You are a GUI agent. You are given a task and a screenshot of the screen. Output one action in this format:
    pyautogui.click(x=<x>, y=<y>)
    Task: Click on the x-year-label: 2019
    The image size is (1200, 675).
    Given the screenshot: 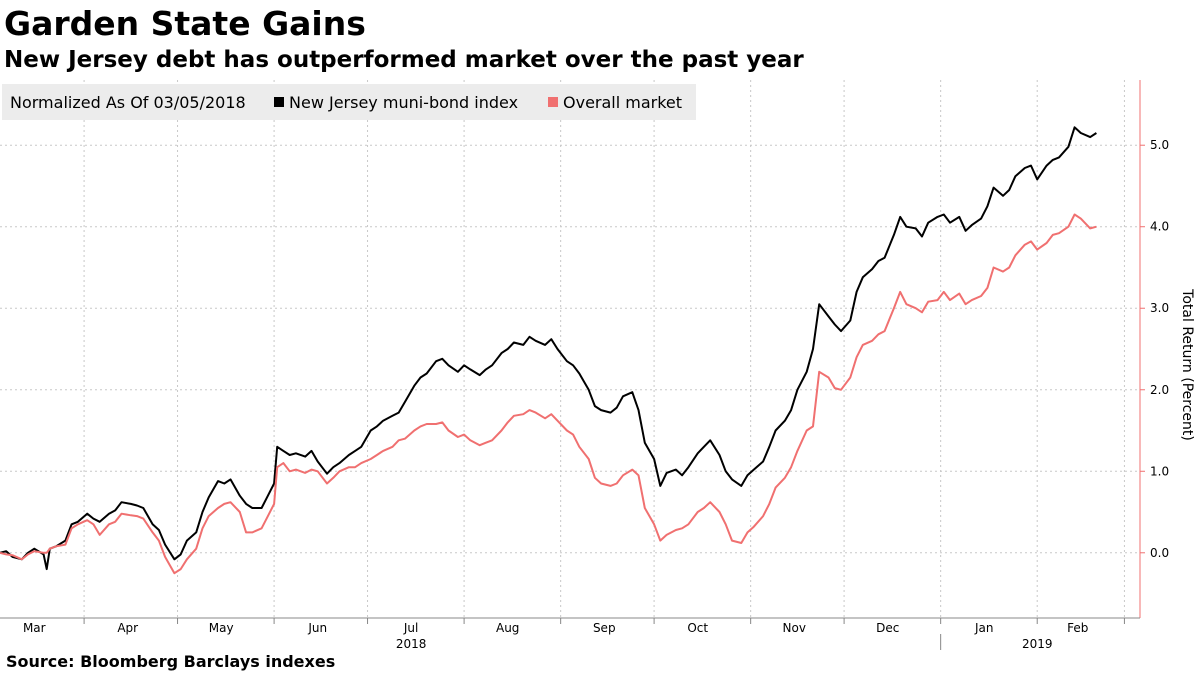 What is the action you would take?
    pyautogui.click(x=1037, y=644)
    